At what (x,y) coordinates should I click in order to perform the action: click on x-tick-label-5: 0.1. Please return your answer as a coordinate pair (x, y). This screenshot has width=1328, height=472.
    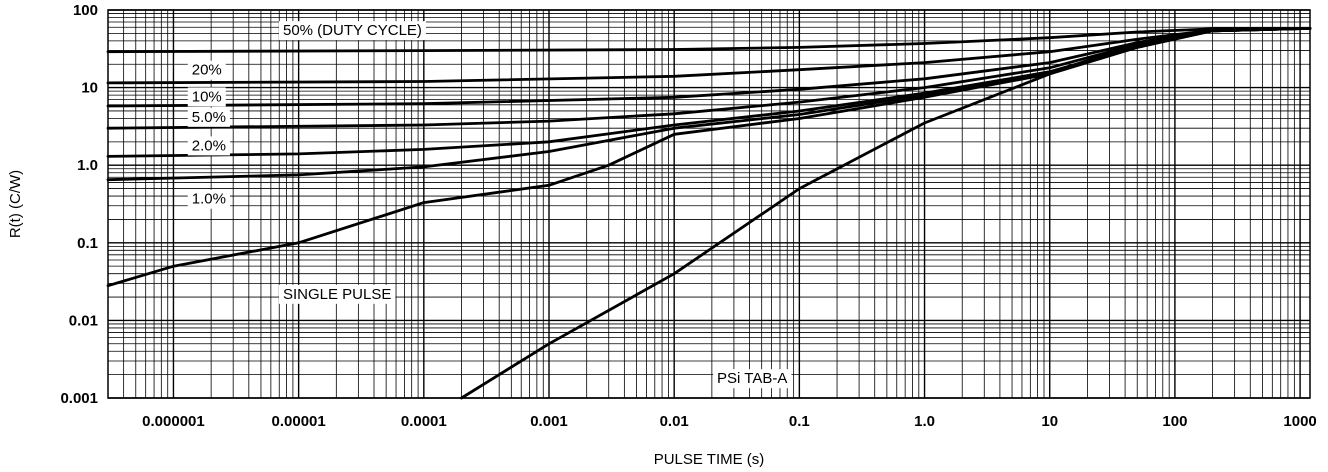
    Looking at the image, I should click on (799, 421).